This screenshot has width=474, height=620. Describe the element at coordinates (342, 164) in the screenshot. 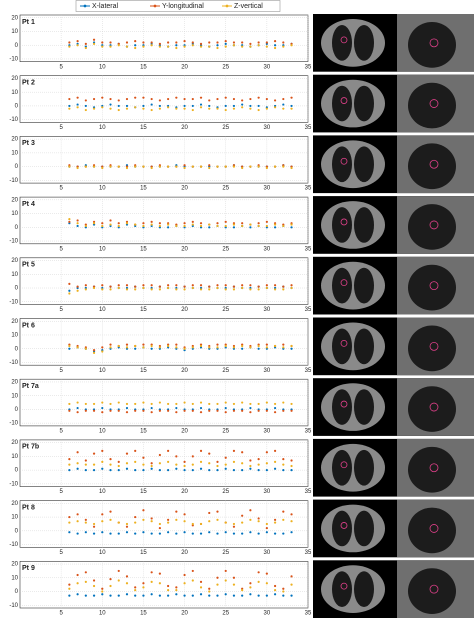

I see `ct-axial-lung` at that location.